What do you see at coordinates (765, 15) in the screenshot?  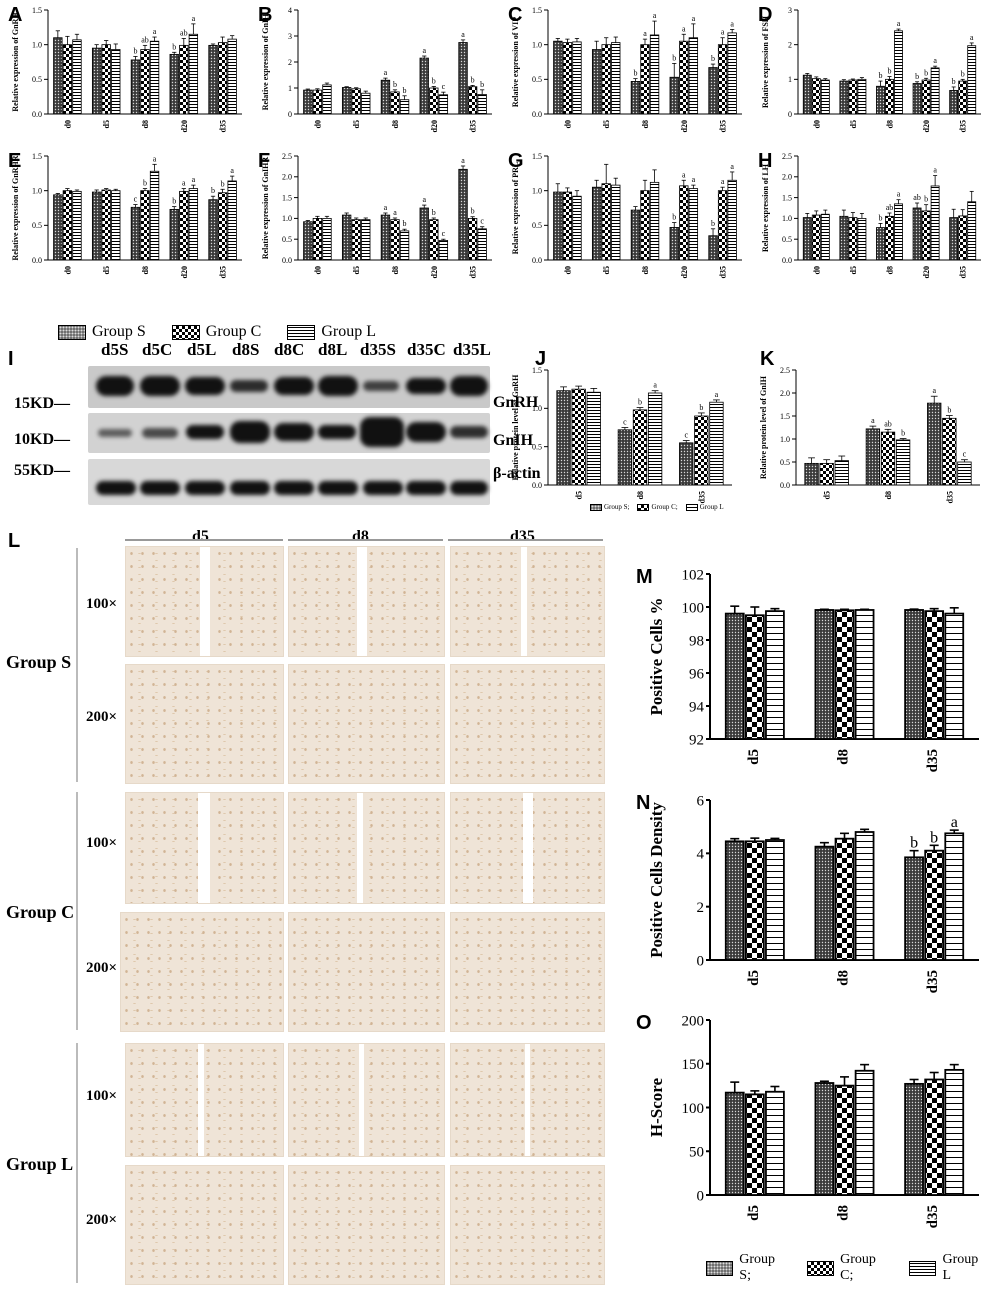 I see `panel-label-d: D` at bounding box center [765, 15].